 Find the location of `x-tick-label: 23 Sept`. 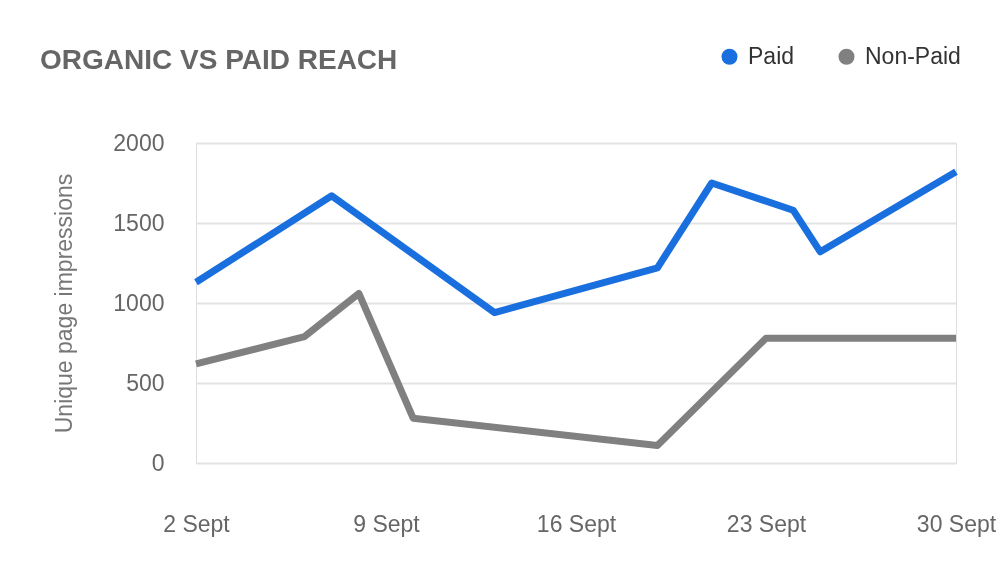

x-tick-label: 23 Sept is located at coordinates (766, 523).